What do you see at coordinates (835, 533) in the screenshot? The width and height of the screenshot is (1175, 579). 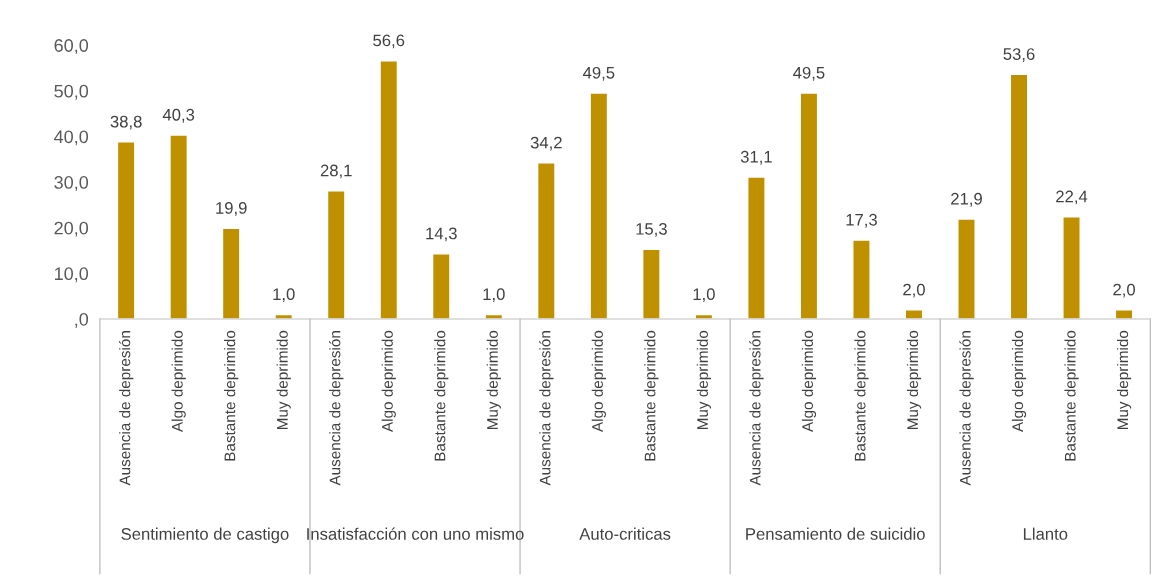 I see `text: Pensamiento de suicidio` at bounding box center [835, 533].